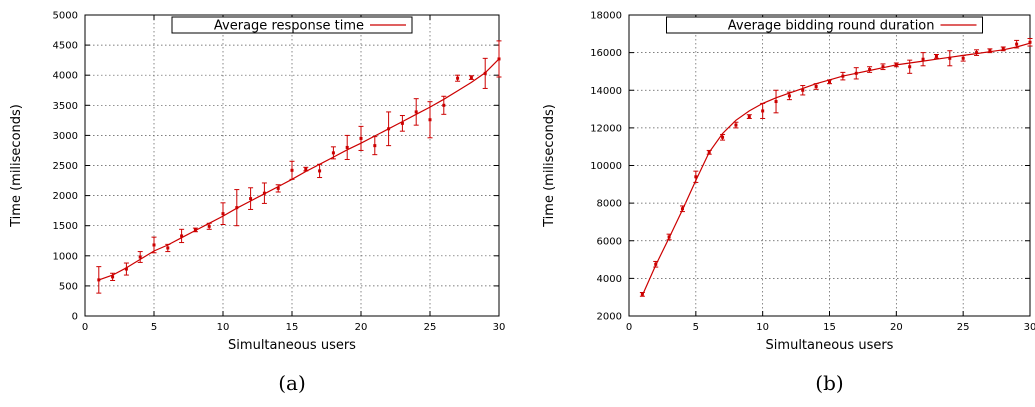 This screenshot has width=1035, height=407. What do you see at coordinates (361, 327) in the screenshot?
I see `x-tick-label: 20` at bounding box center [361, 327].